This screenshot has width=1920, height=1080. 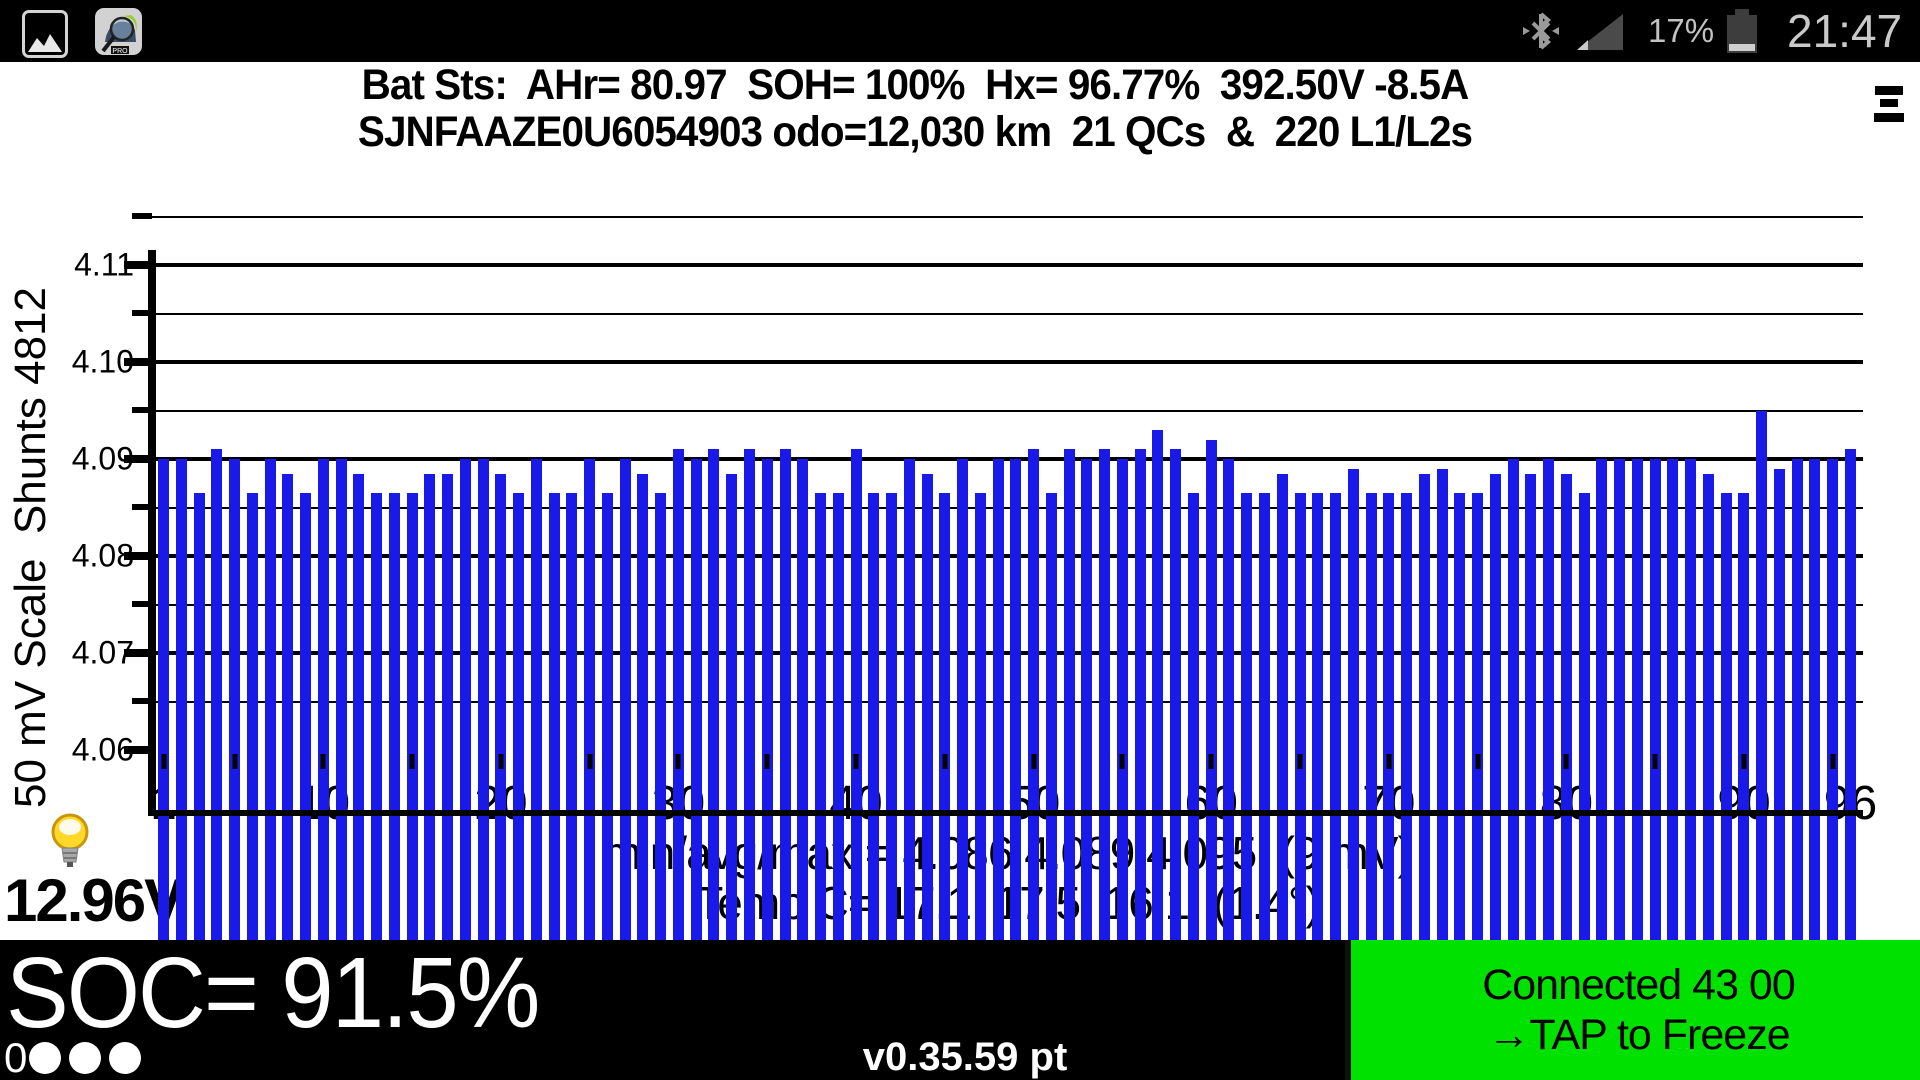 I want to click on gallery-notification-icon, so click(x=45, y=34).